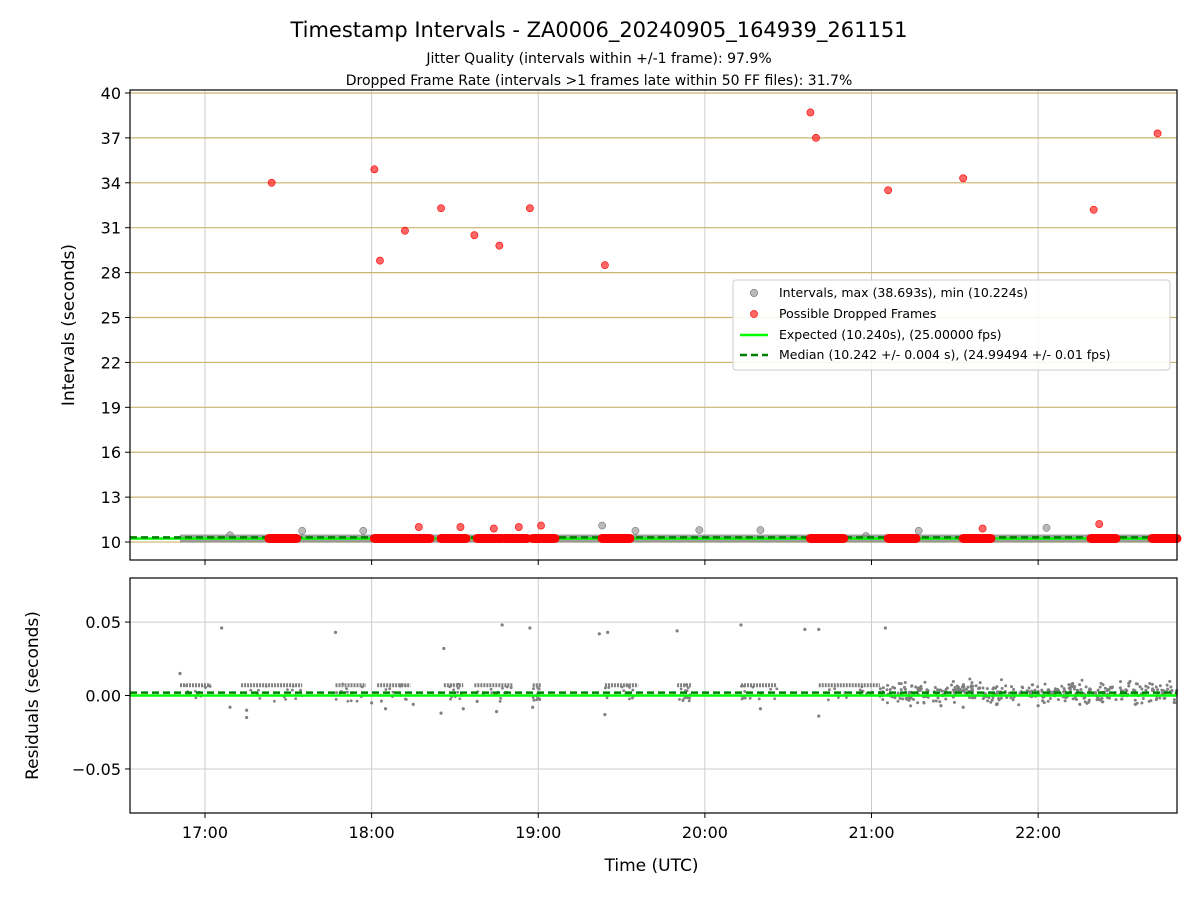 The image size is (1200, 900). What do you see at coordinates (372, 832) in the screenshot?
I see `x-tick-label: 18:00` at bounding box center [372, 832].